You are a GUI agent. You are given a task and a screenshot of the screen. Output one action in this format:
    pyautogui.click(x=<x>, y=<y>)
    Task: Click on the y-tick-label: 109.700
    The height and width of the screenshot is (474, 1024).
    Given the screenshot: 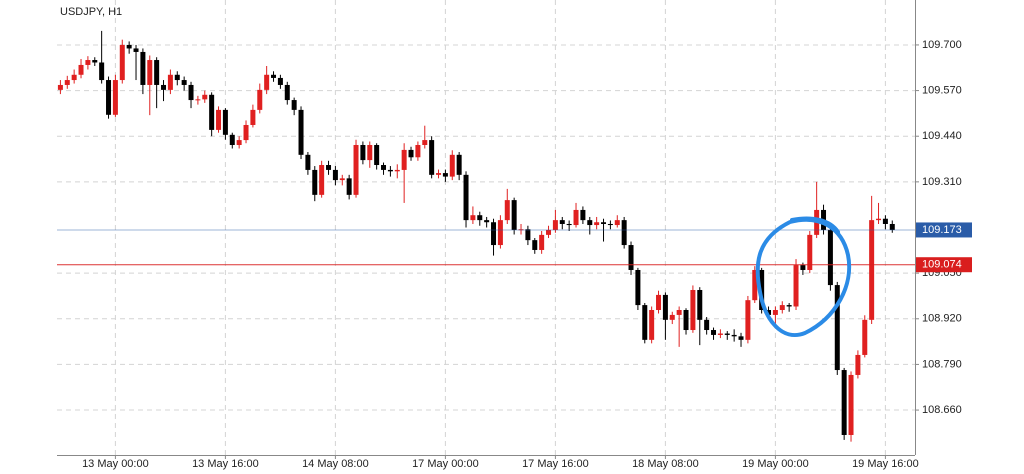 What is the action you would take?
    pyautogui.click(x=942, y=45)
    